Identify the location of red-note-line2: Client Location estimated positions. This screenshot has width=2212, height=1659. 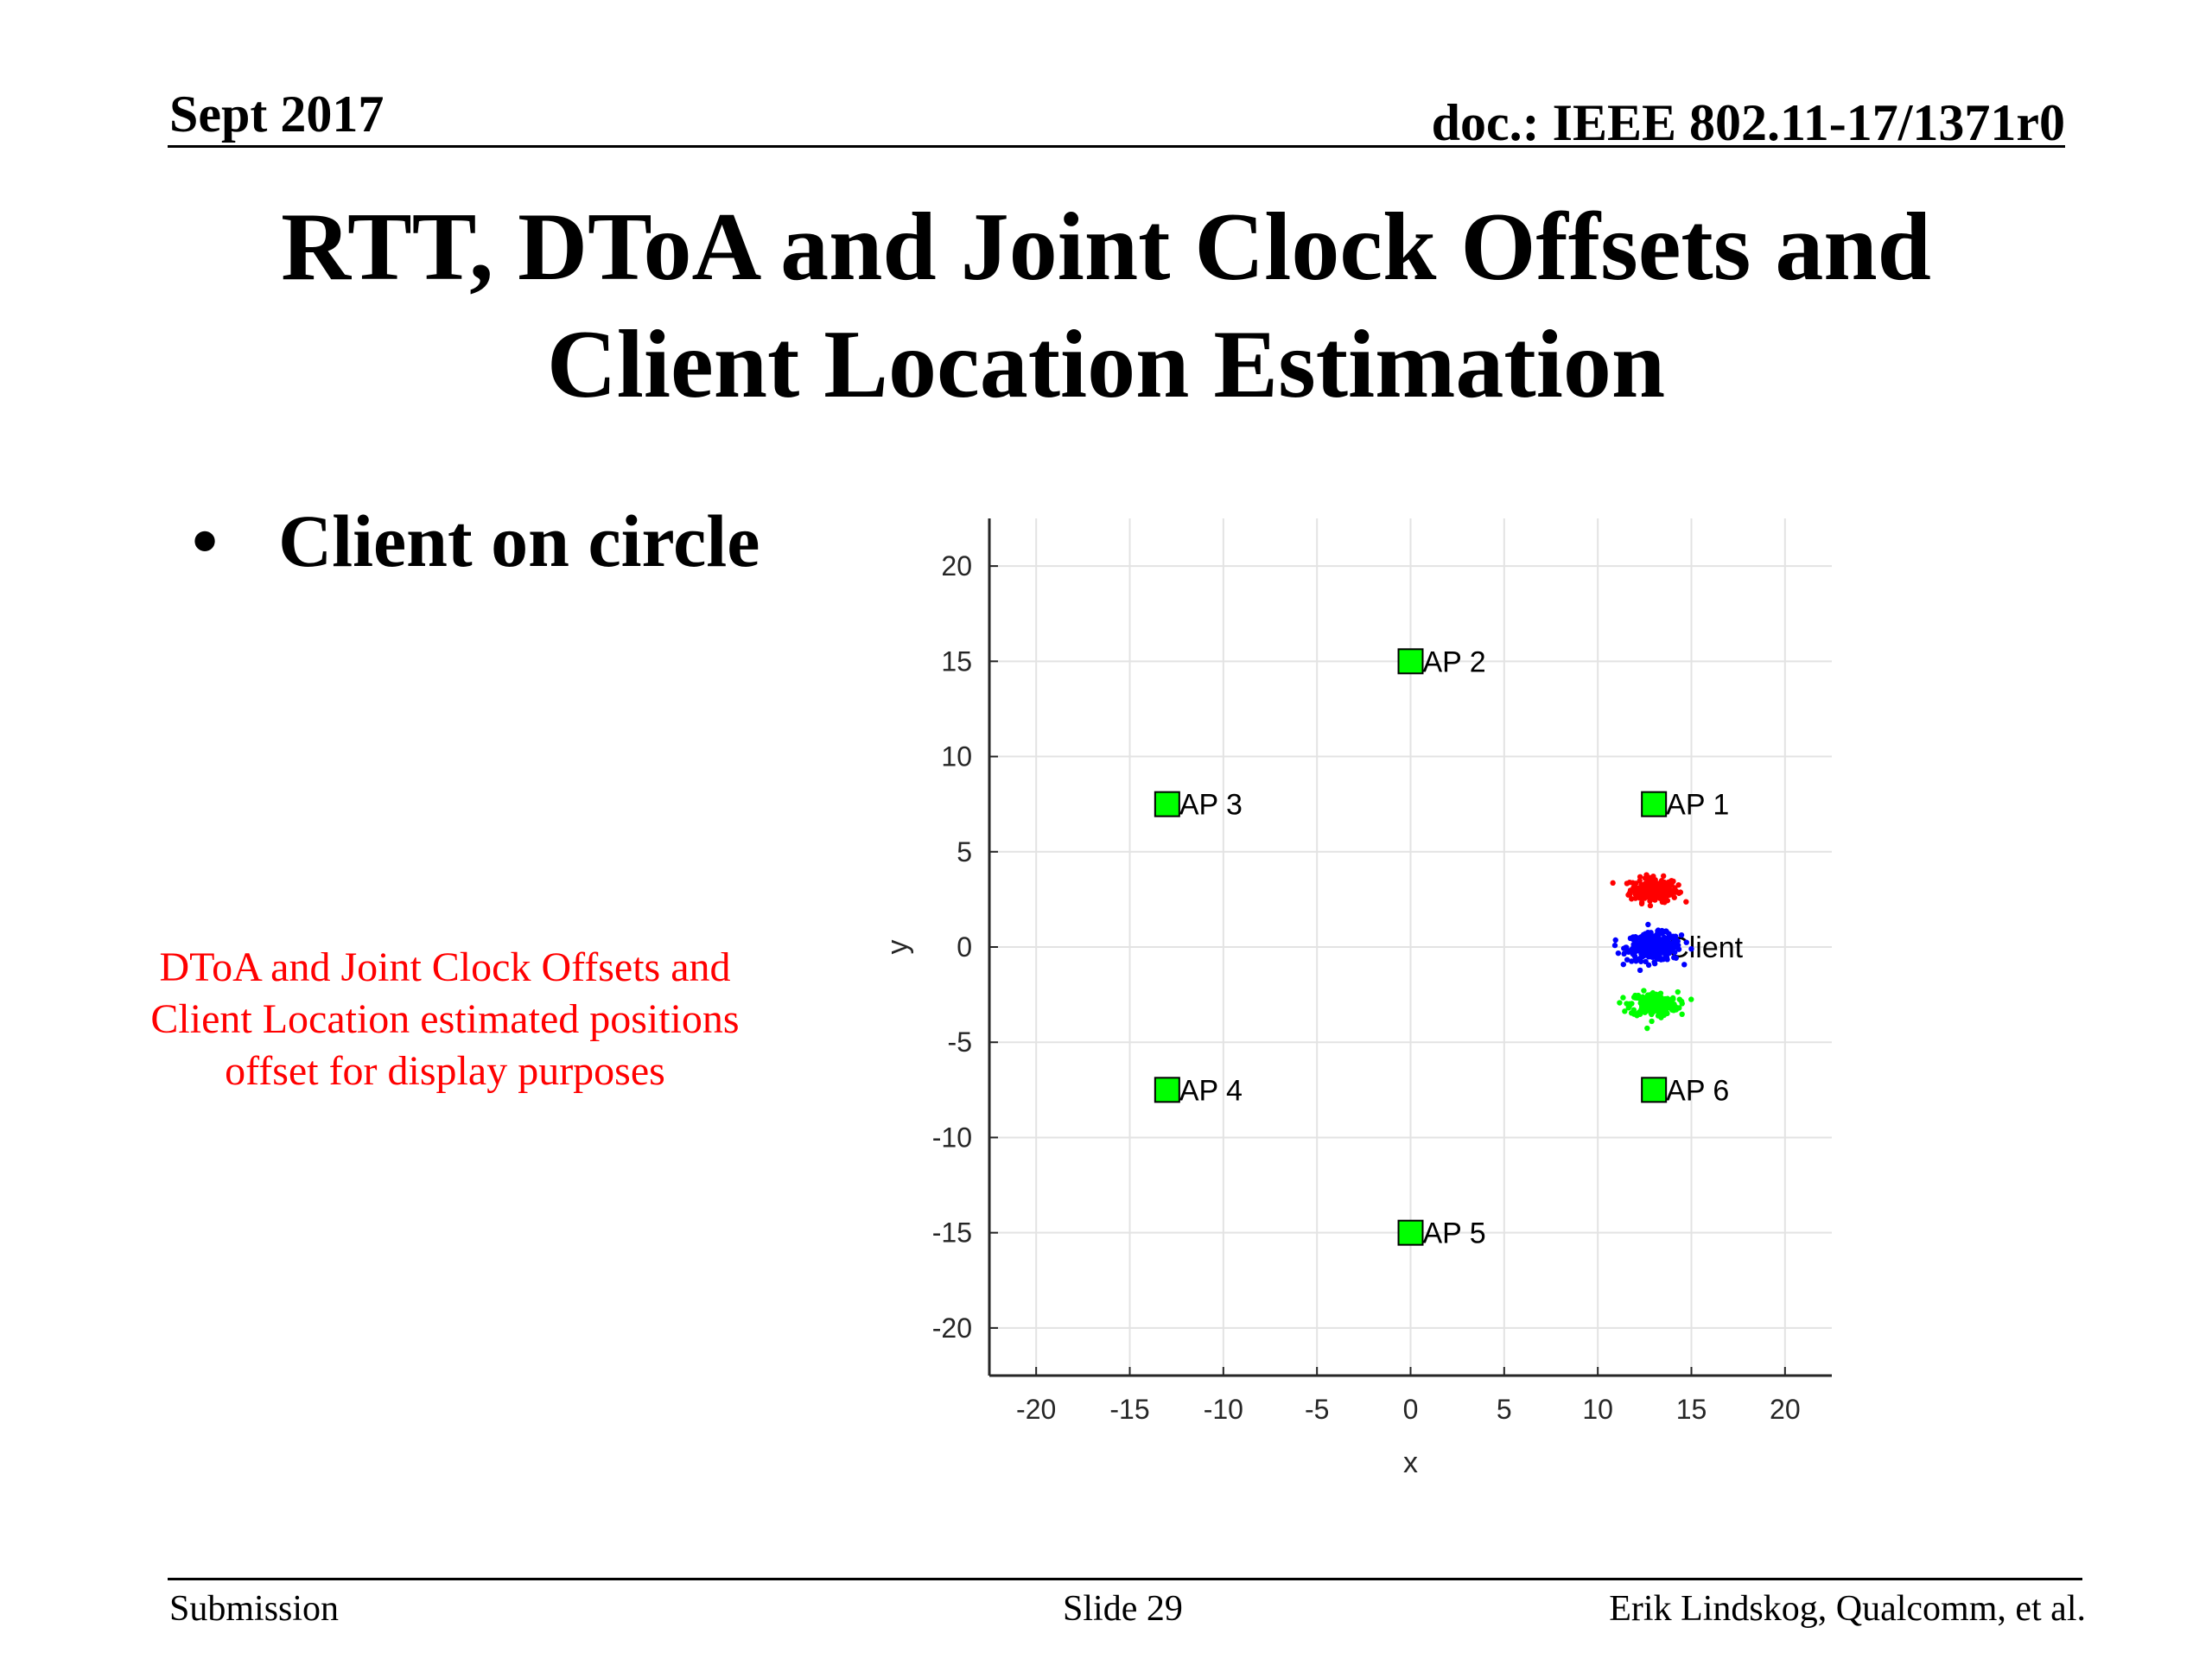
(445, 1019).